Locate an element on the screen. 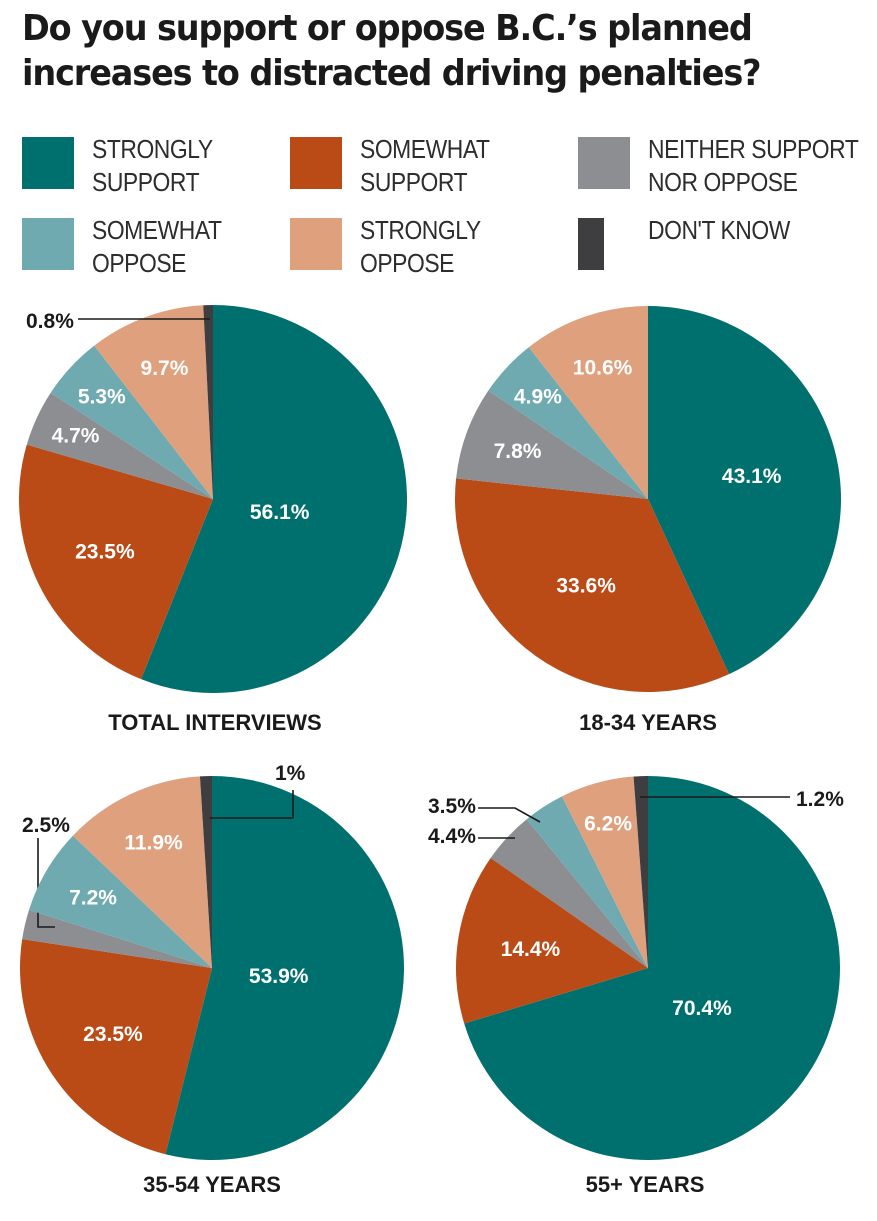 This screenshot has width=877, height=1221. data-label: 7.8% is located at coordinates (518, 451).